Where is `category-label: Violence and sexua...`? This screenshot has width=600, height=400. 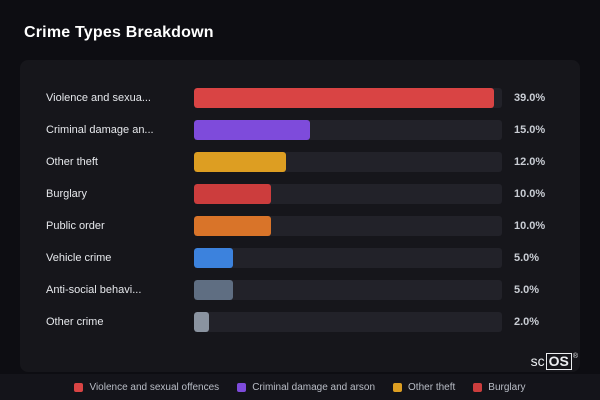
category-label: Violence and sexua... is located at coordinates (98, 98).